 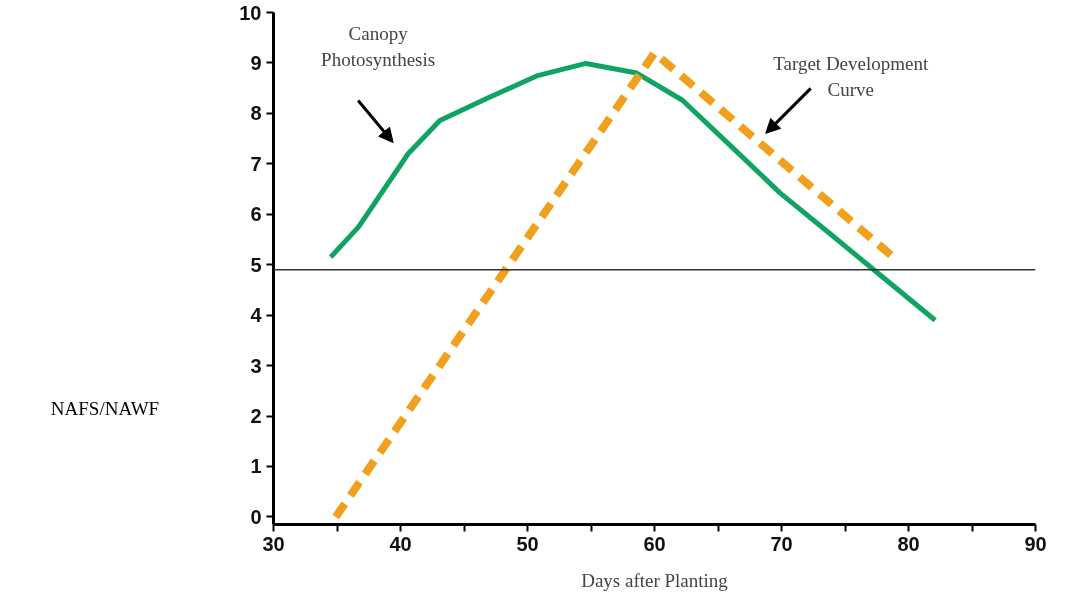 I want to click on y-tick-label: 9, so click(x=256, y=62).